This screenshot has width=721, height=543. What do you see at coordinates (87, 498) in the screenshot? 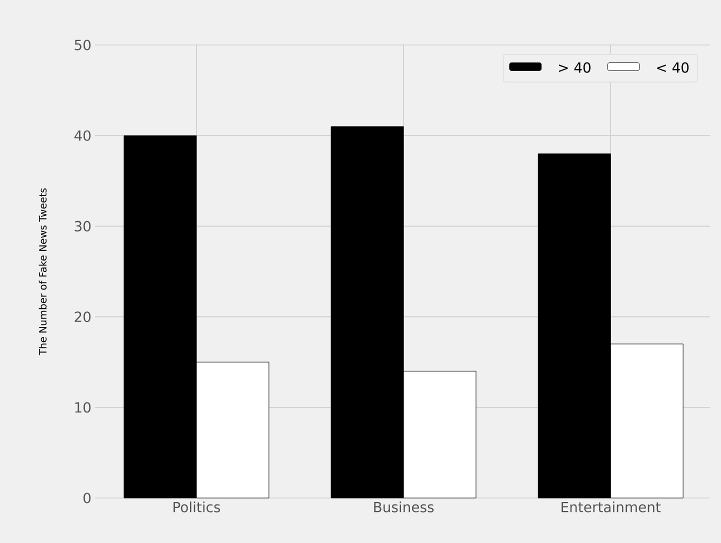
I see `y-tick-label: 0` at bounding box center [87, 498].